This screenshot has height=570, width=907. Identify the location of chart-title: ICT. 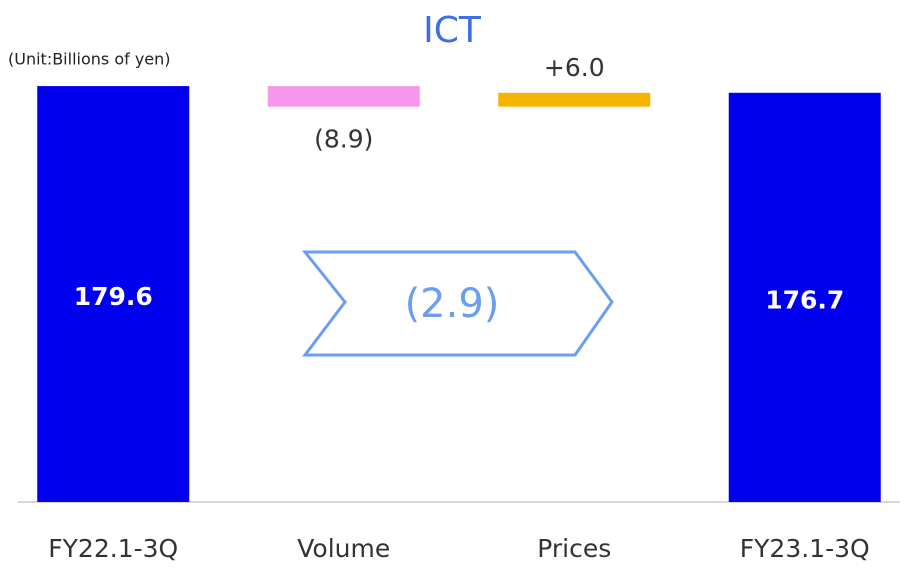
(452, 30).